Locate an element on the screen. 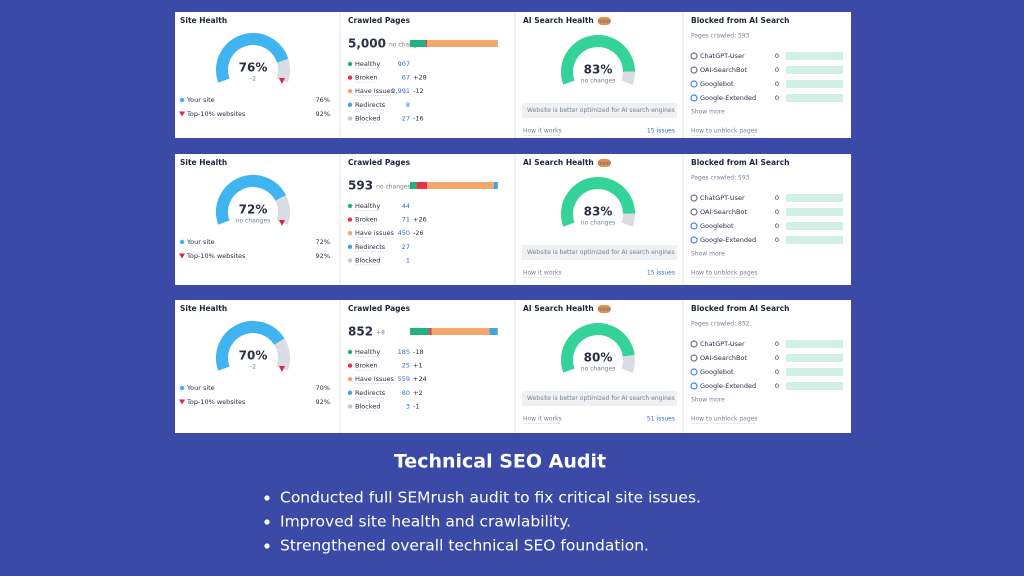 The height and width of the screenshot is (576, 1024). item-label: Have issues is located at coordinates (374, 91).